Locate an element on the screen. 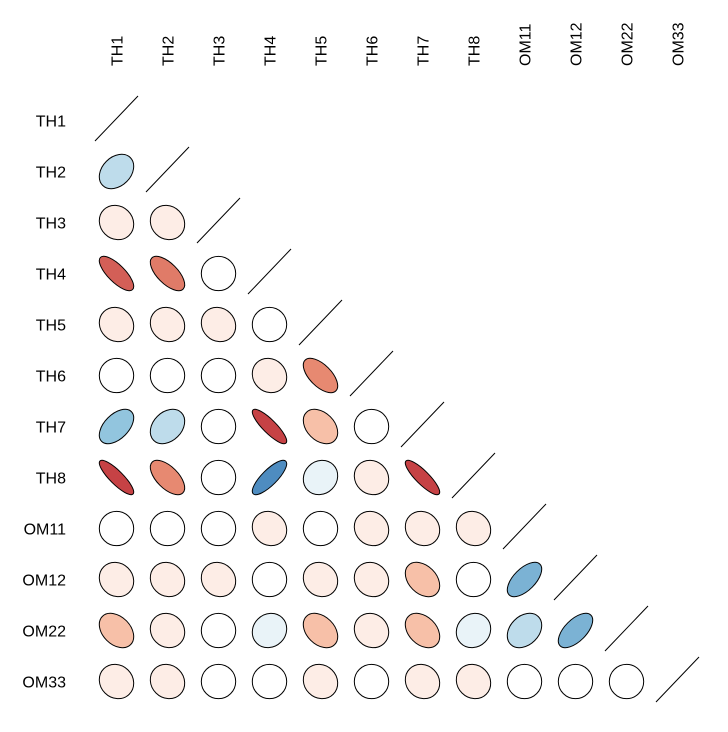  row-label-th8: TH8 is located at coordinates (51, 479).